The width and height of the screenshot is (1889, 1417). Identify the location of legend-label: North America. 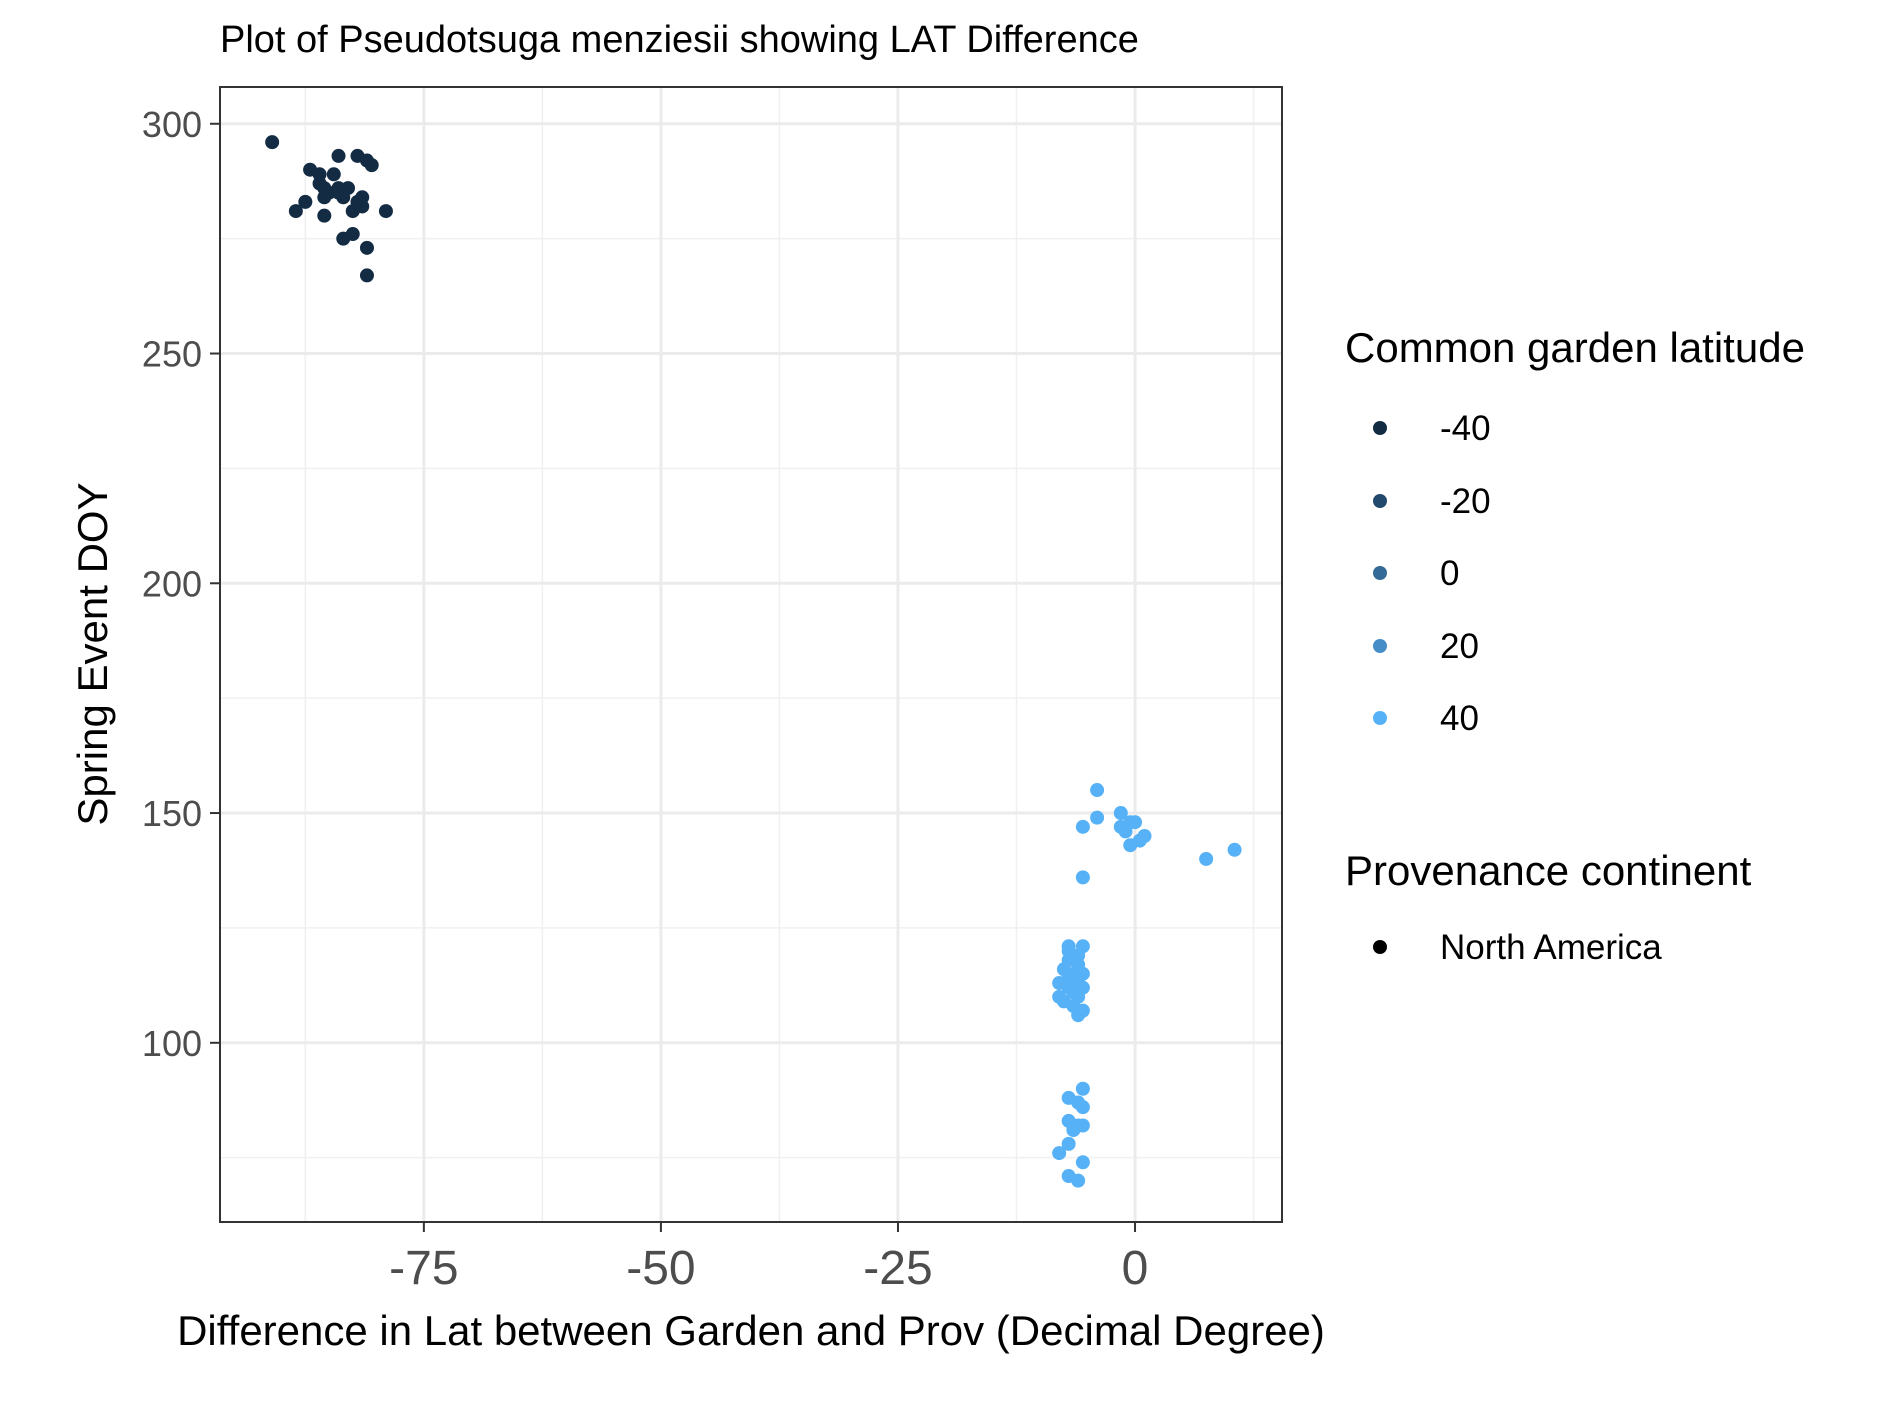
(1551, 947).